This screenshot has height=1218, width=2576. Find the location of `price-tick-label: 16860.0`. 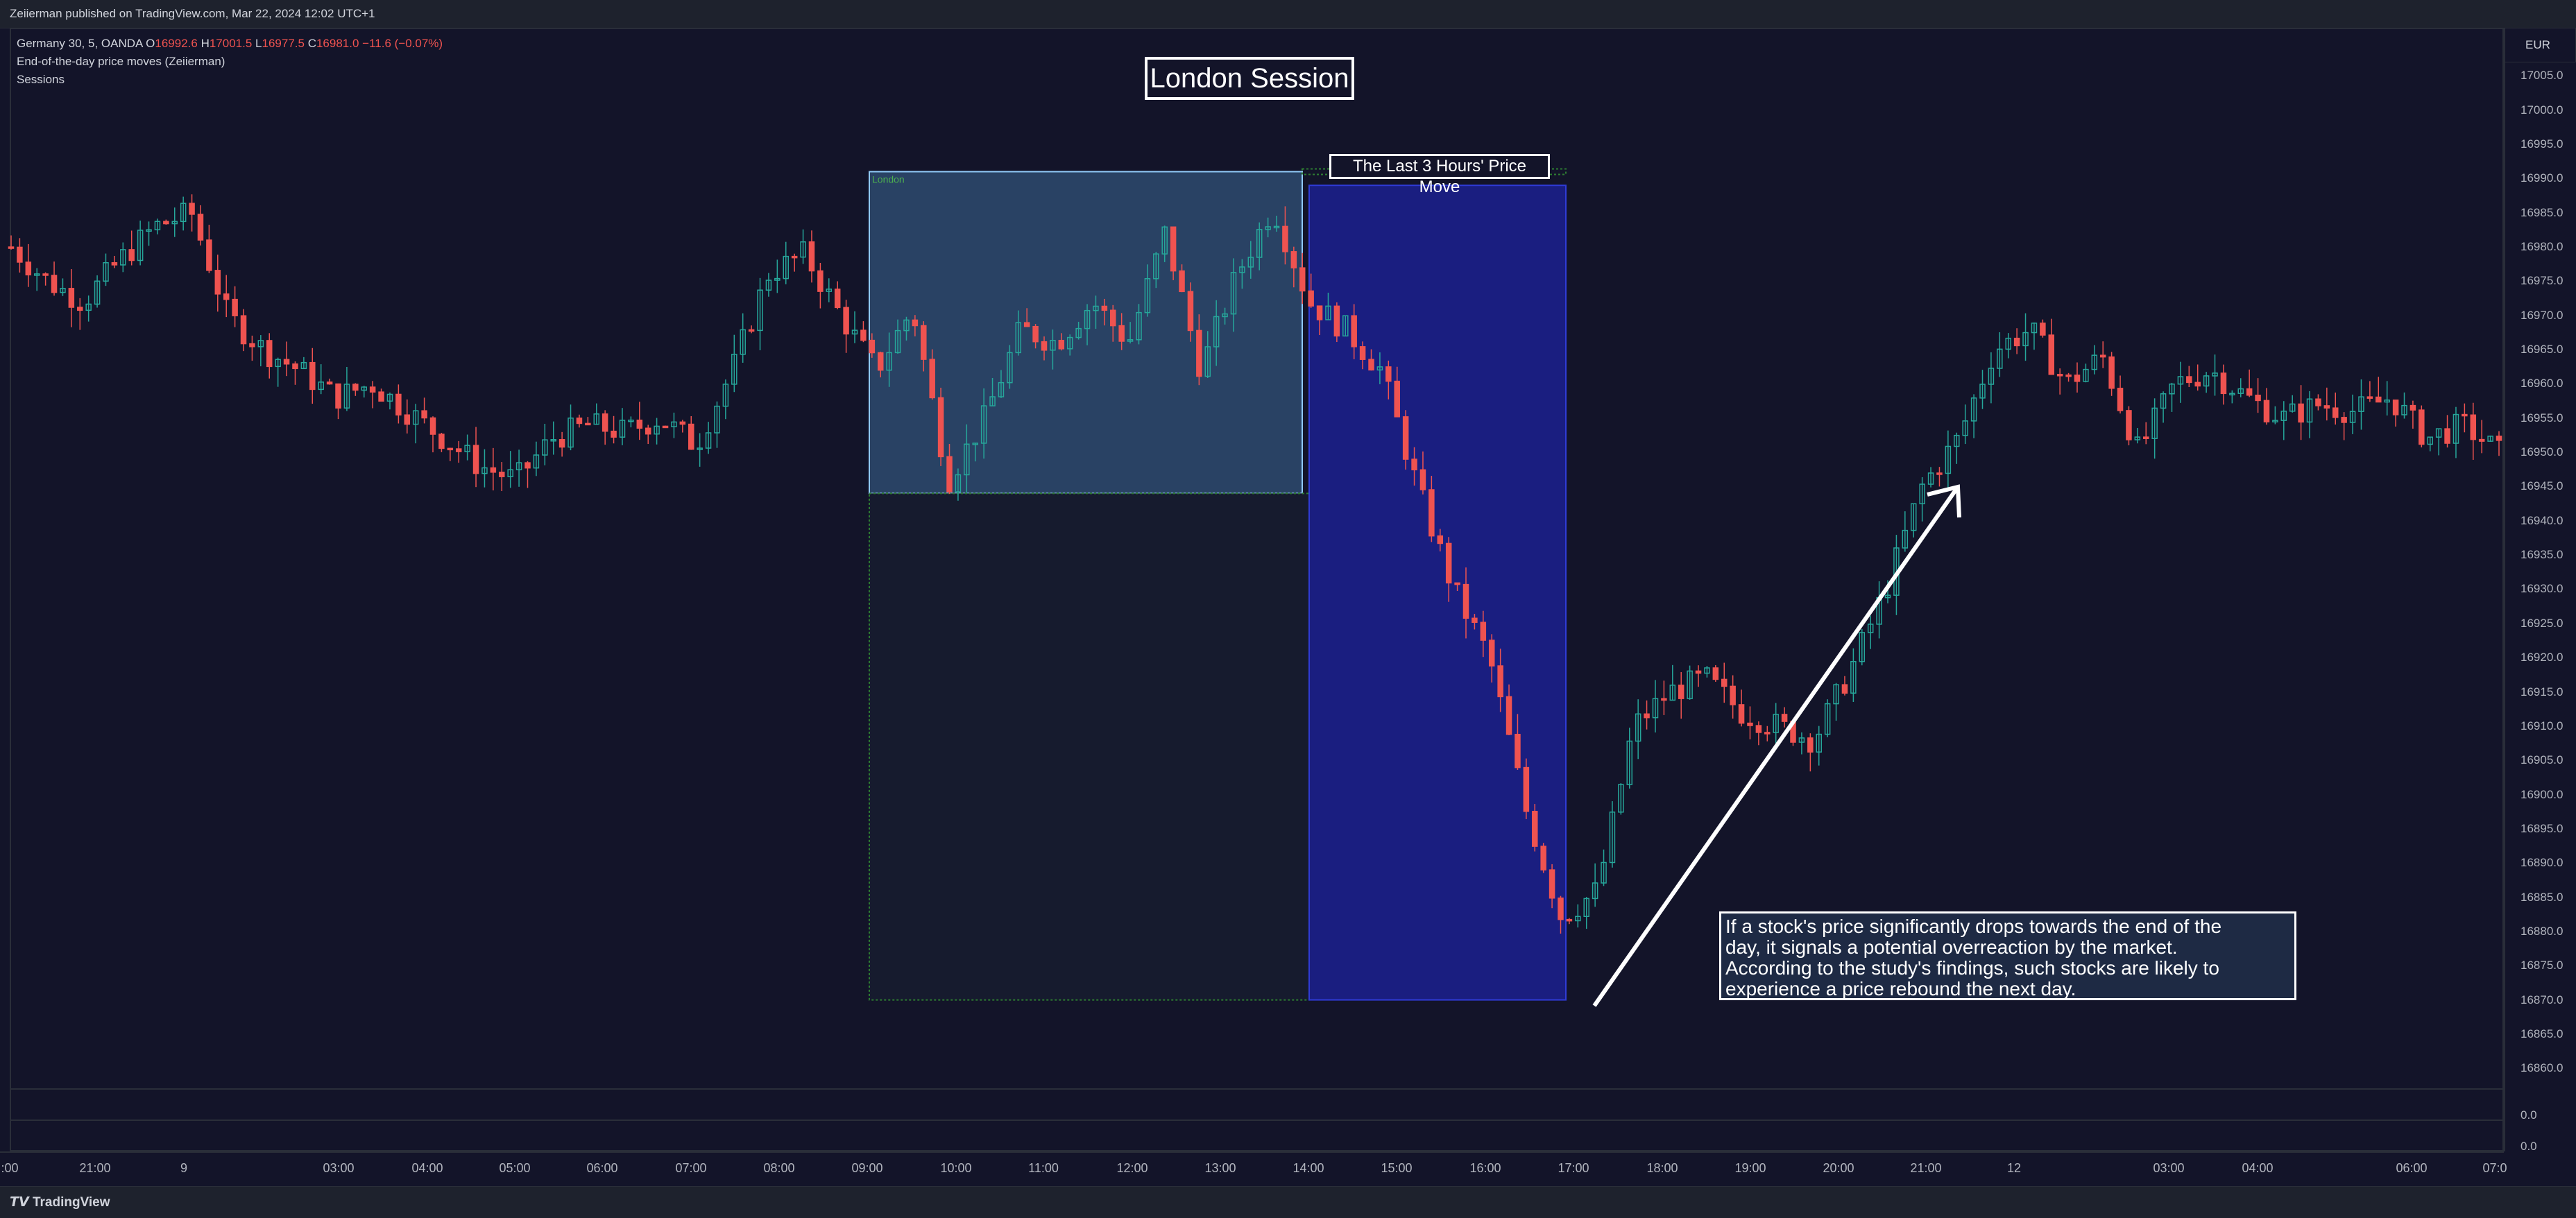

price-tick-label: 16860.0 is located at coordinates (2542, 1068).